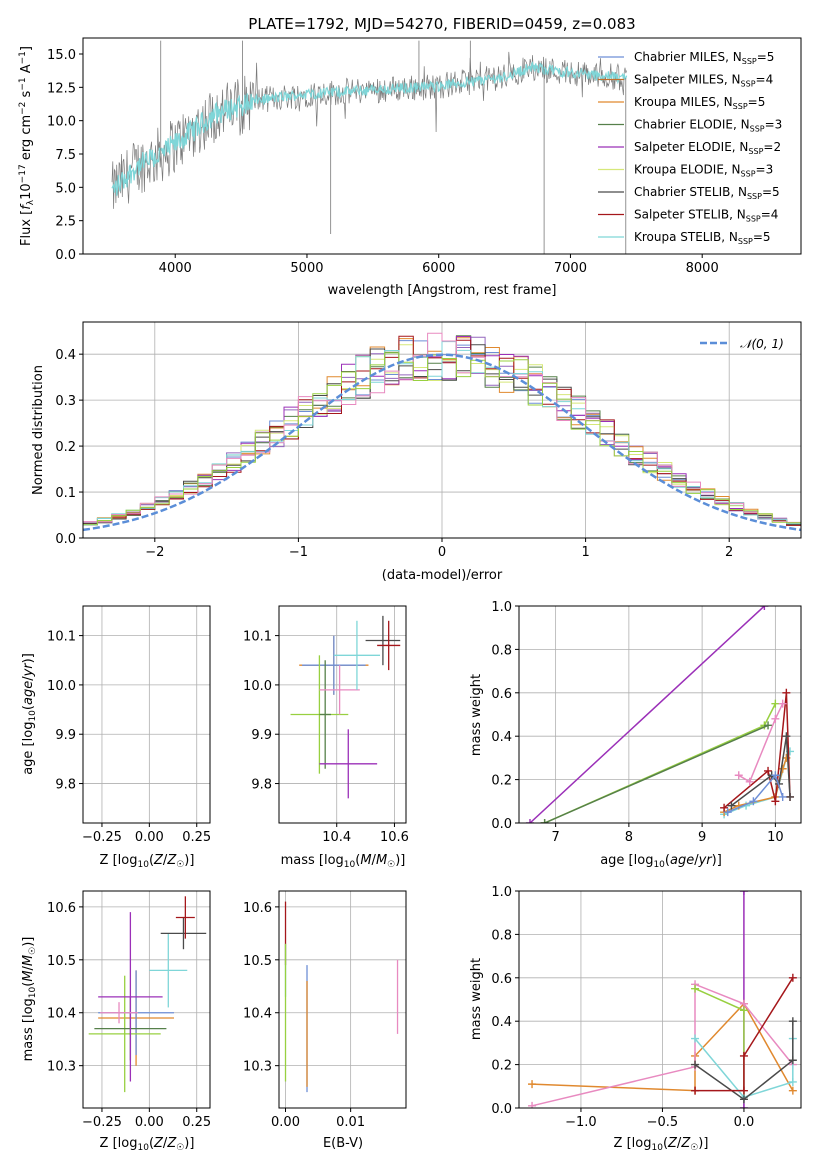 The height and width of the screenshot is (1170, 819). I want to click on age-massweight-axes-frame, so click(660, 714).